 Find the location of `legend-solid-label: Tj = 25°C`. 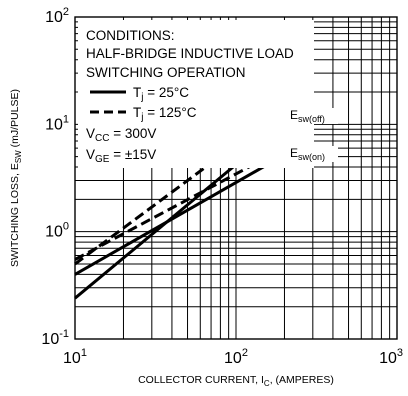

legend-solid-label: Tj = 25°C is located at coordinates (161, 94).